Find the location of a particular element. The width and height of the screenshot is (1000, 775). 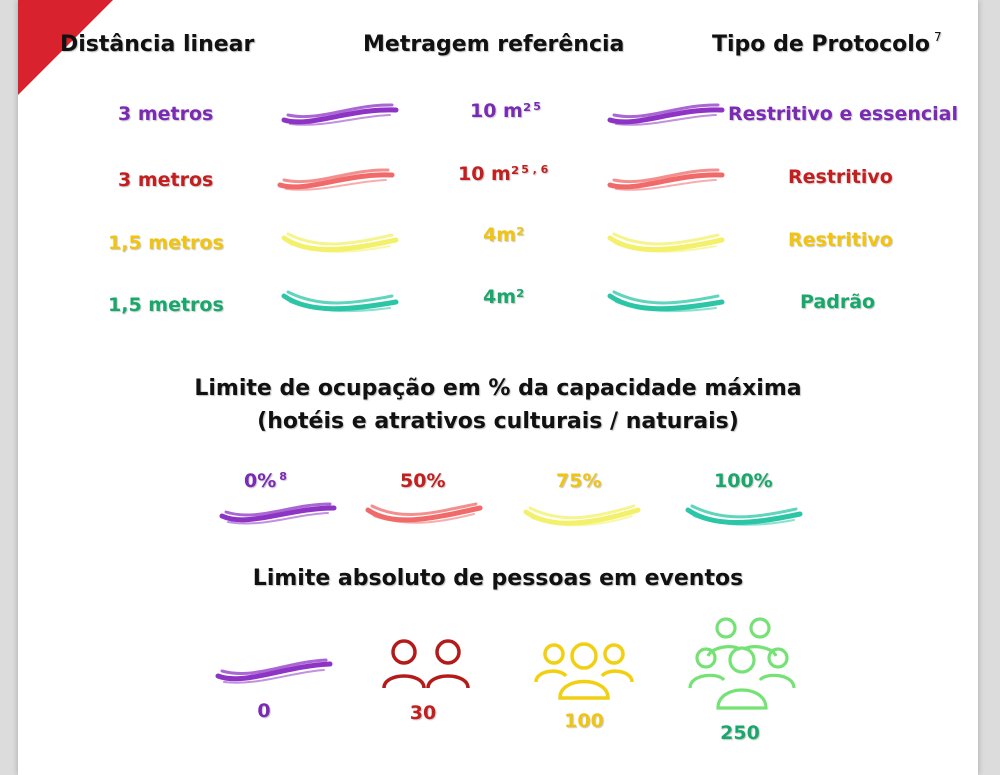

event-limit-250: 250 is located at coordinates (740, 733).